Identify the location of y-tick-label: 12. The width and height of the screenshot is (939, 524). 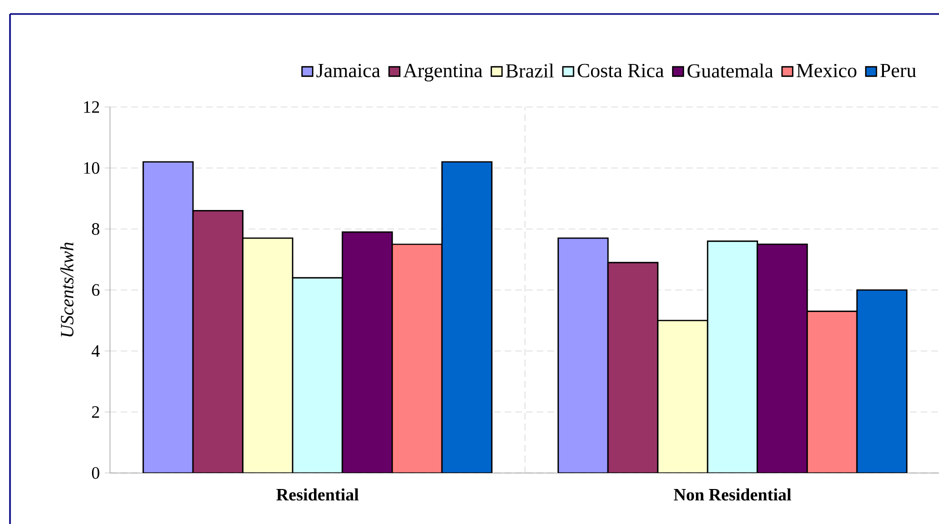
(92, 107).